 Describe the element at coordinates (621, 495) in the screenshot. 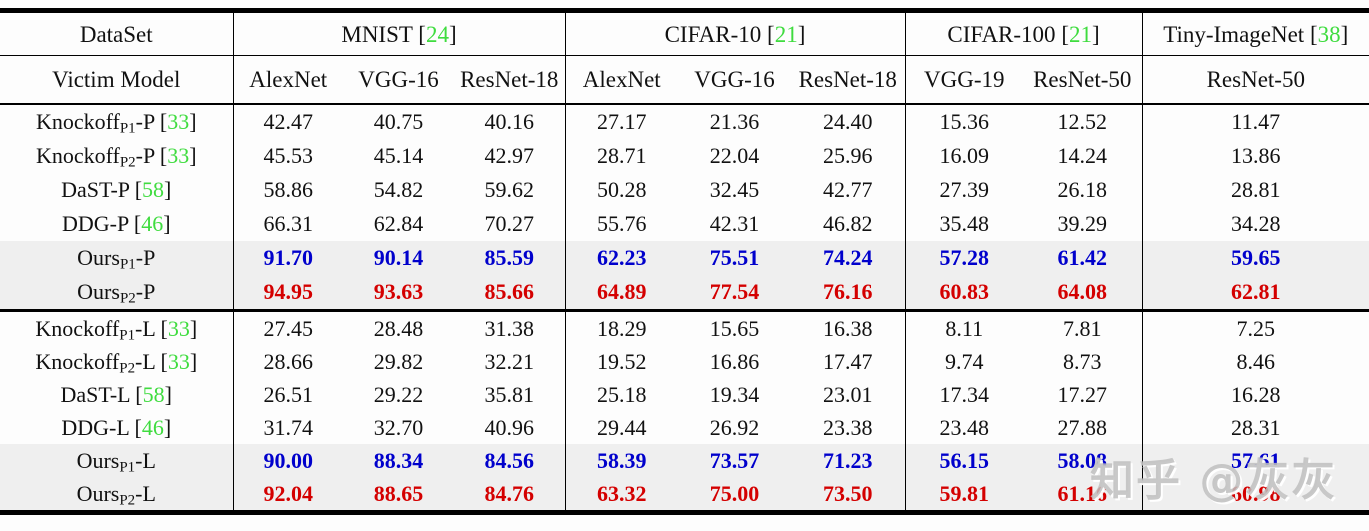

I see `cell-value: 63.32` at that location.